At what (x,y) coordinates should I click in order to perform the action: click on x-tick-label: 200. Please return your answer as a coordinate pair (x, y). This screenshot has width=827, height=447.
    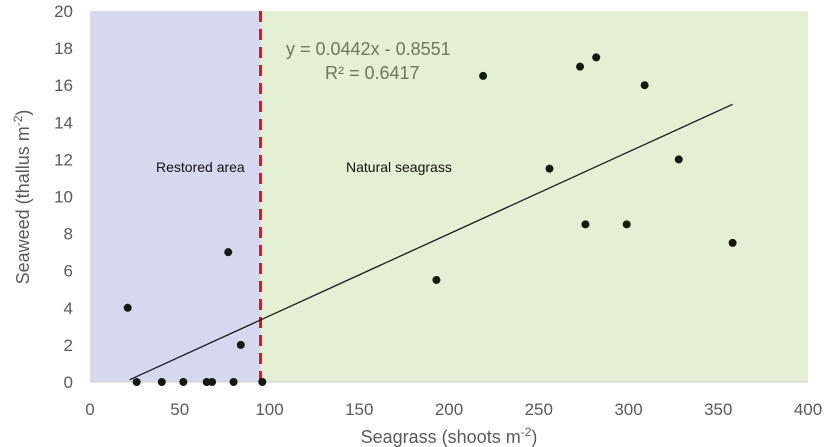
    Looking at the image, I should click on (449, 409).